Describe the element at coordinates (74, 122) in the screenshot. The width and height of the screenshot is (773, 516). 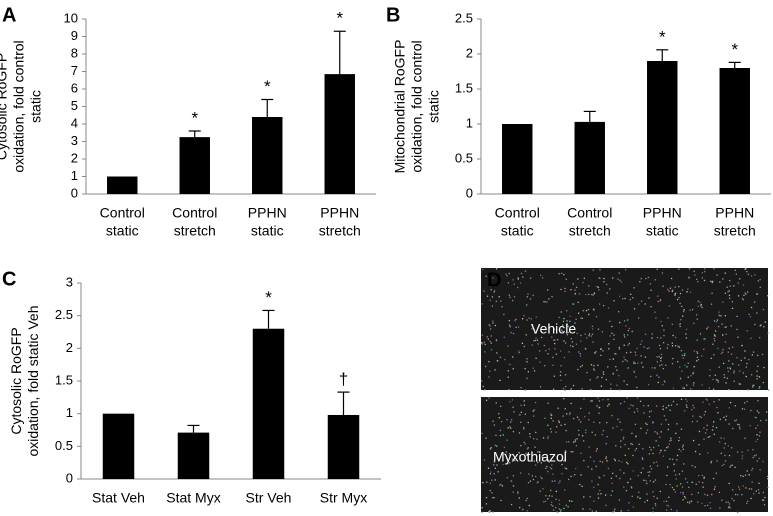
I see `y-tick-label: 4` at that location.